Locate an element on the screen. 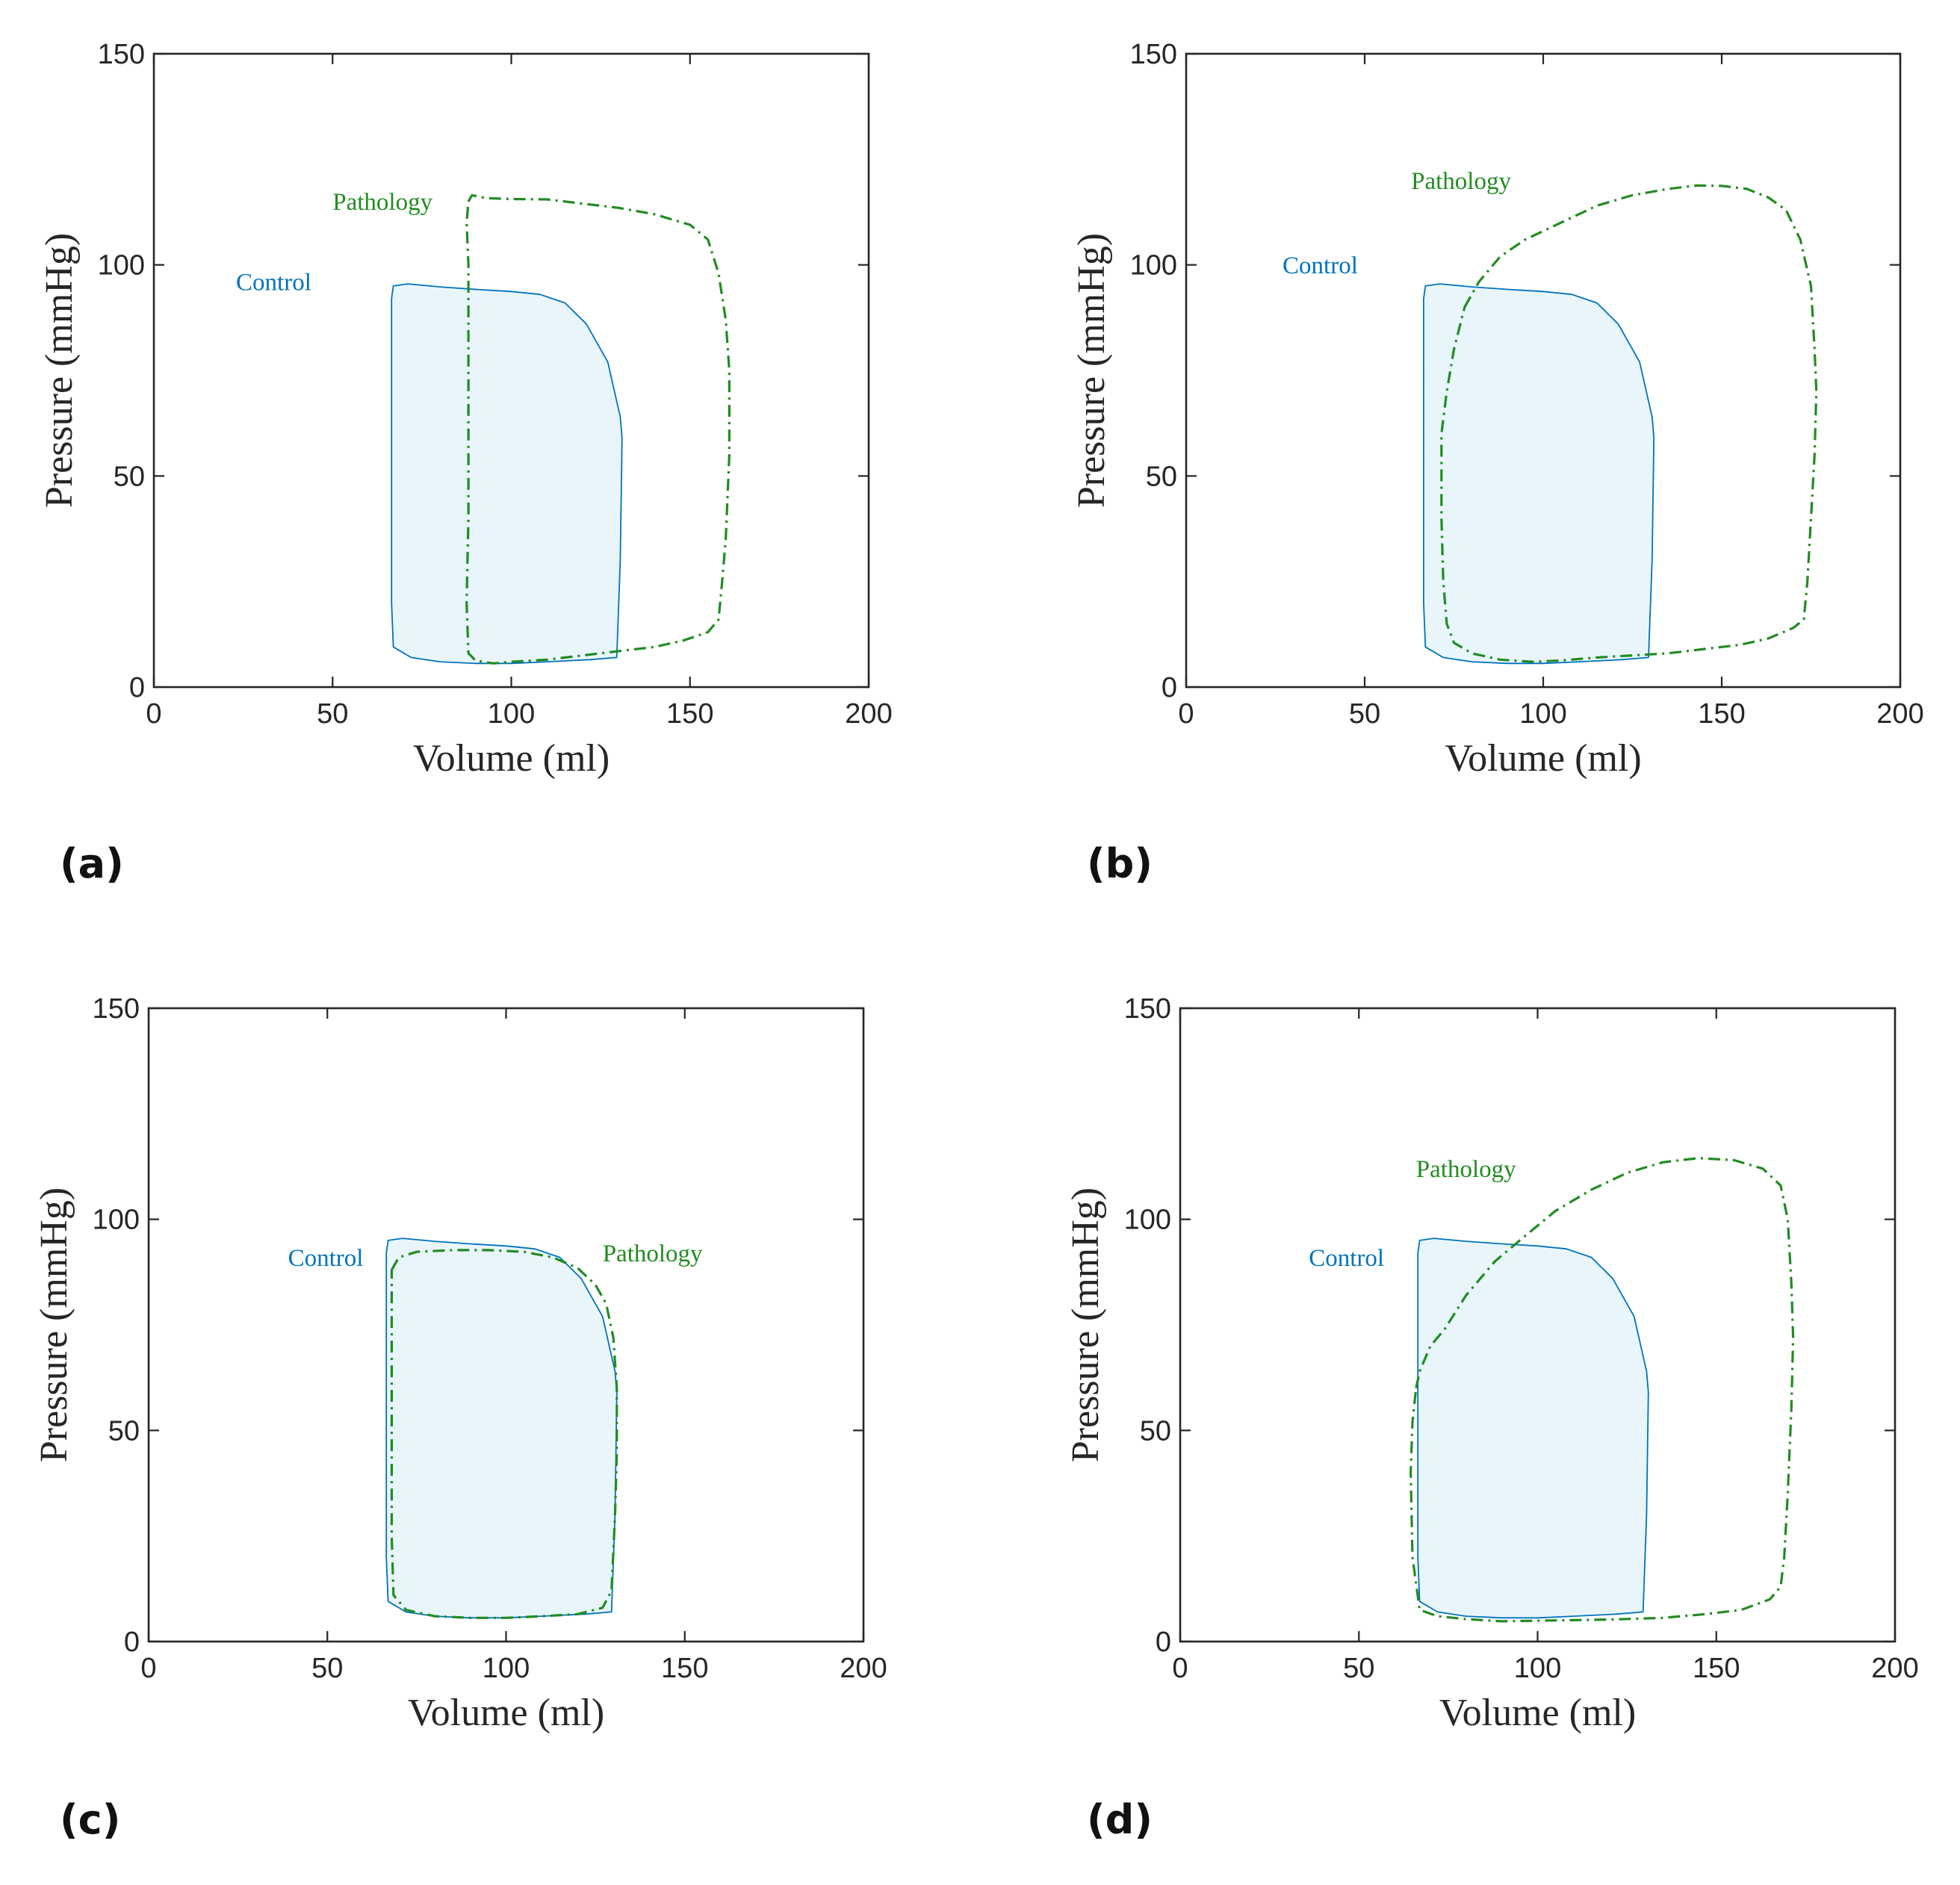 This screenshot has width=1960, height=1885. panel-label: (d) is located at coordinates (1120, 1819).